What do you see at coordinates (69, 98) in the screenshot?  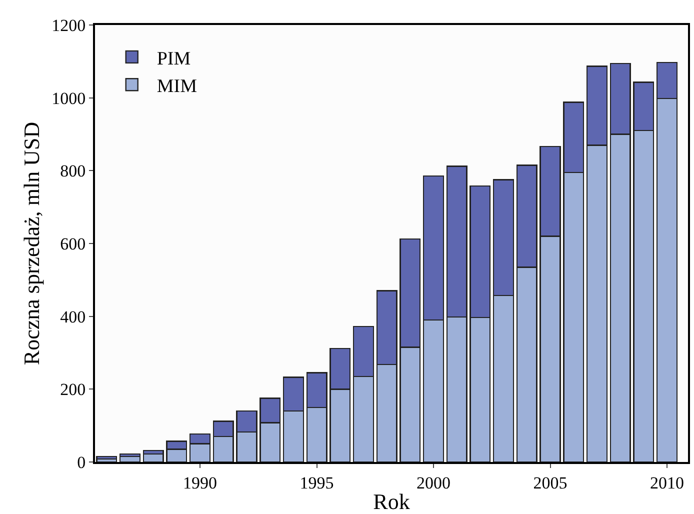 I see `y-tick-label: 1000` at bounding box center [69, 98].